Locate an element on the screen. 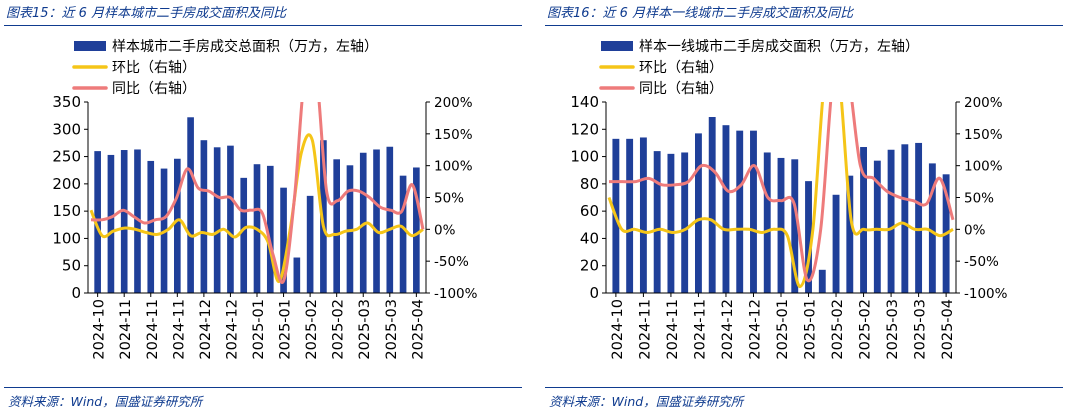  legend-label: 样本城市二手房成交总面积（万方，左轴） is located at coordinates (245, 46).